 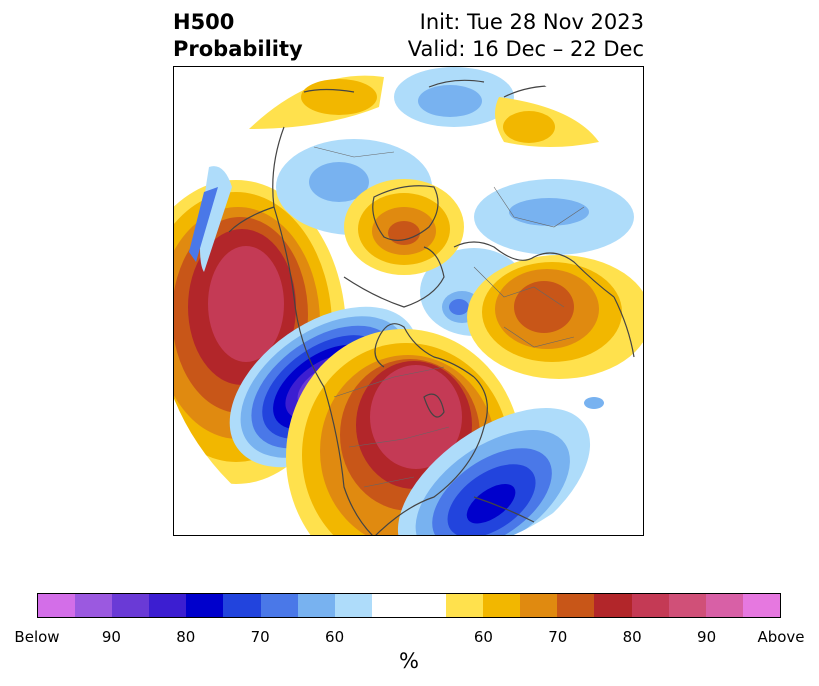 I want to click on valid-range: Valid: 16 Dec – 22 Dec, so click(x=525, y=49).